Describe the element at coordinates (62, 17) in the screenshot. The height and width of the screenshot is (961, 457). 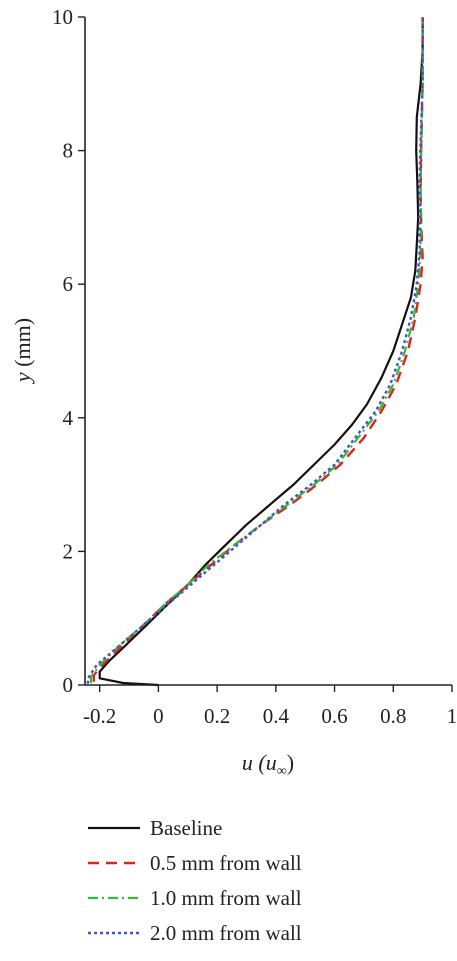
I see `y-tick-label: 10` at that location.